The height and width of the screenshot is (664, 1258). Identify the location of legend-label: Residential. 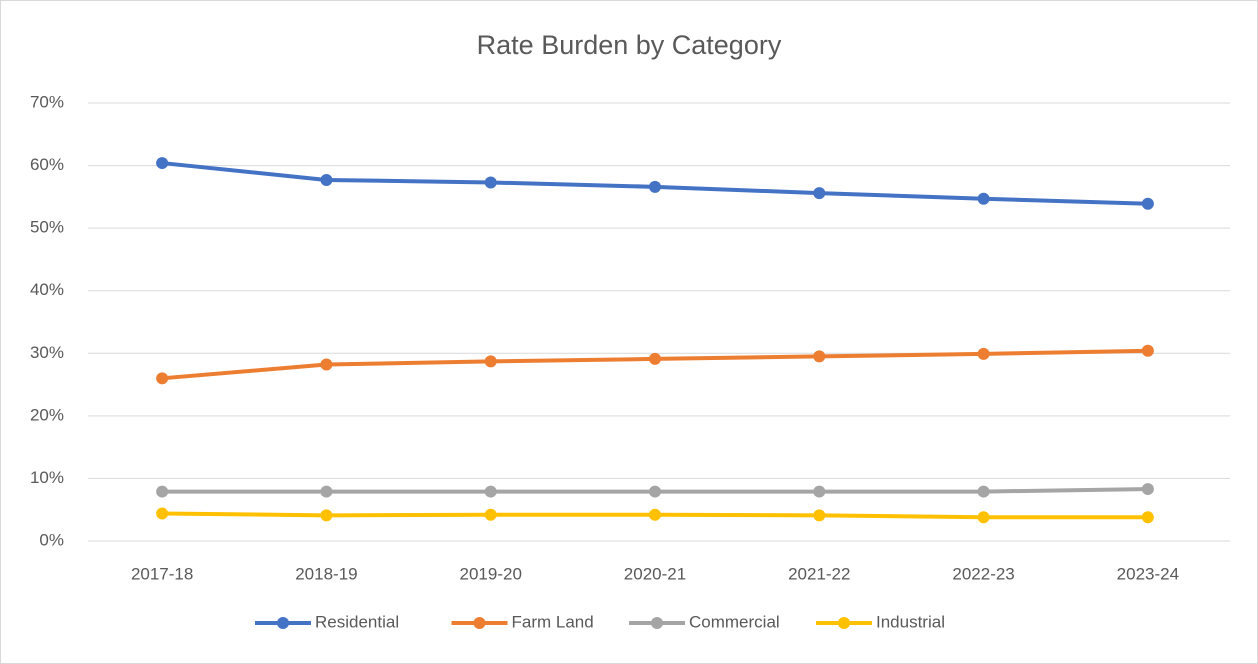
(357, 621).